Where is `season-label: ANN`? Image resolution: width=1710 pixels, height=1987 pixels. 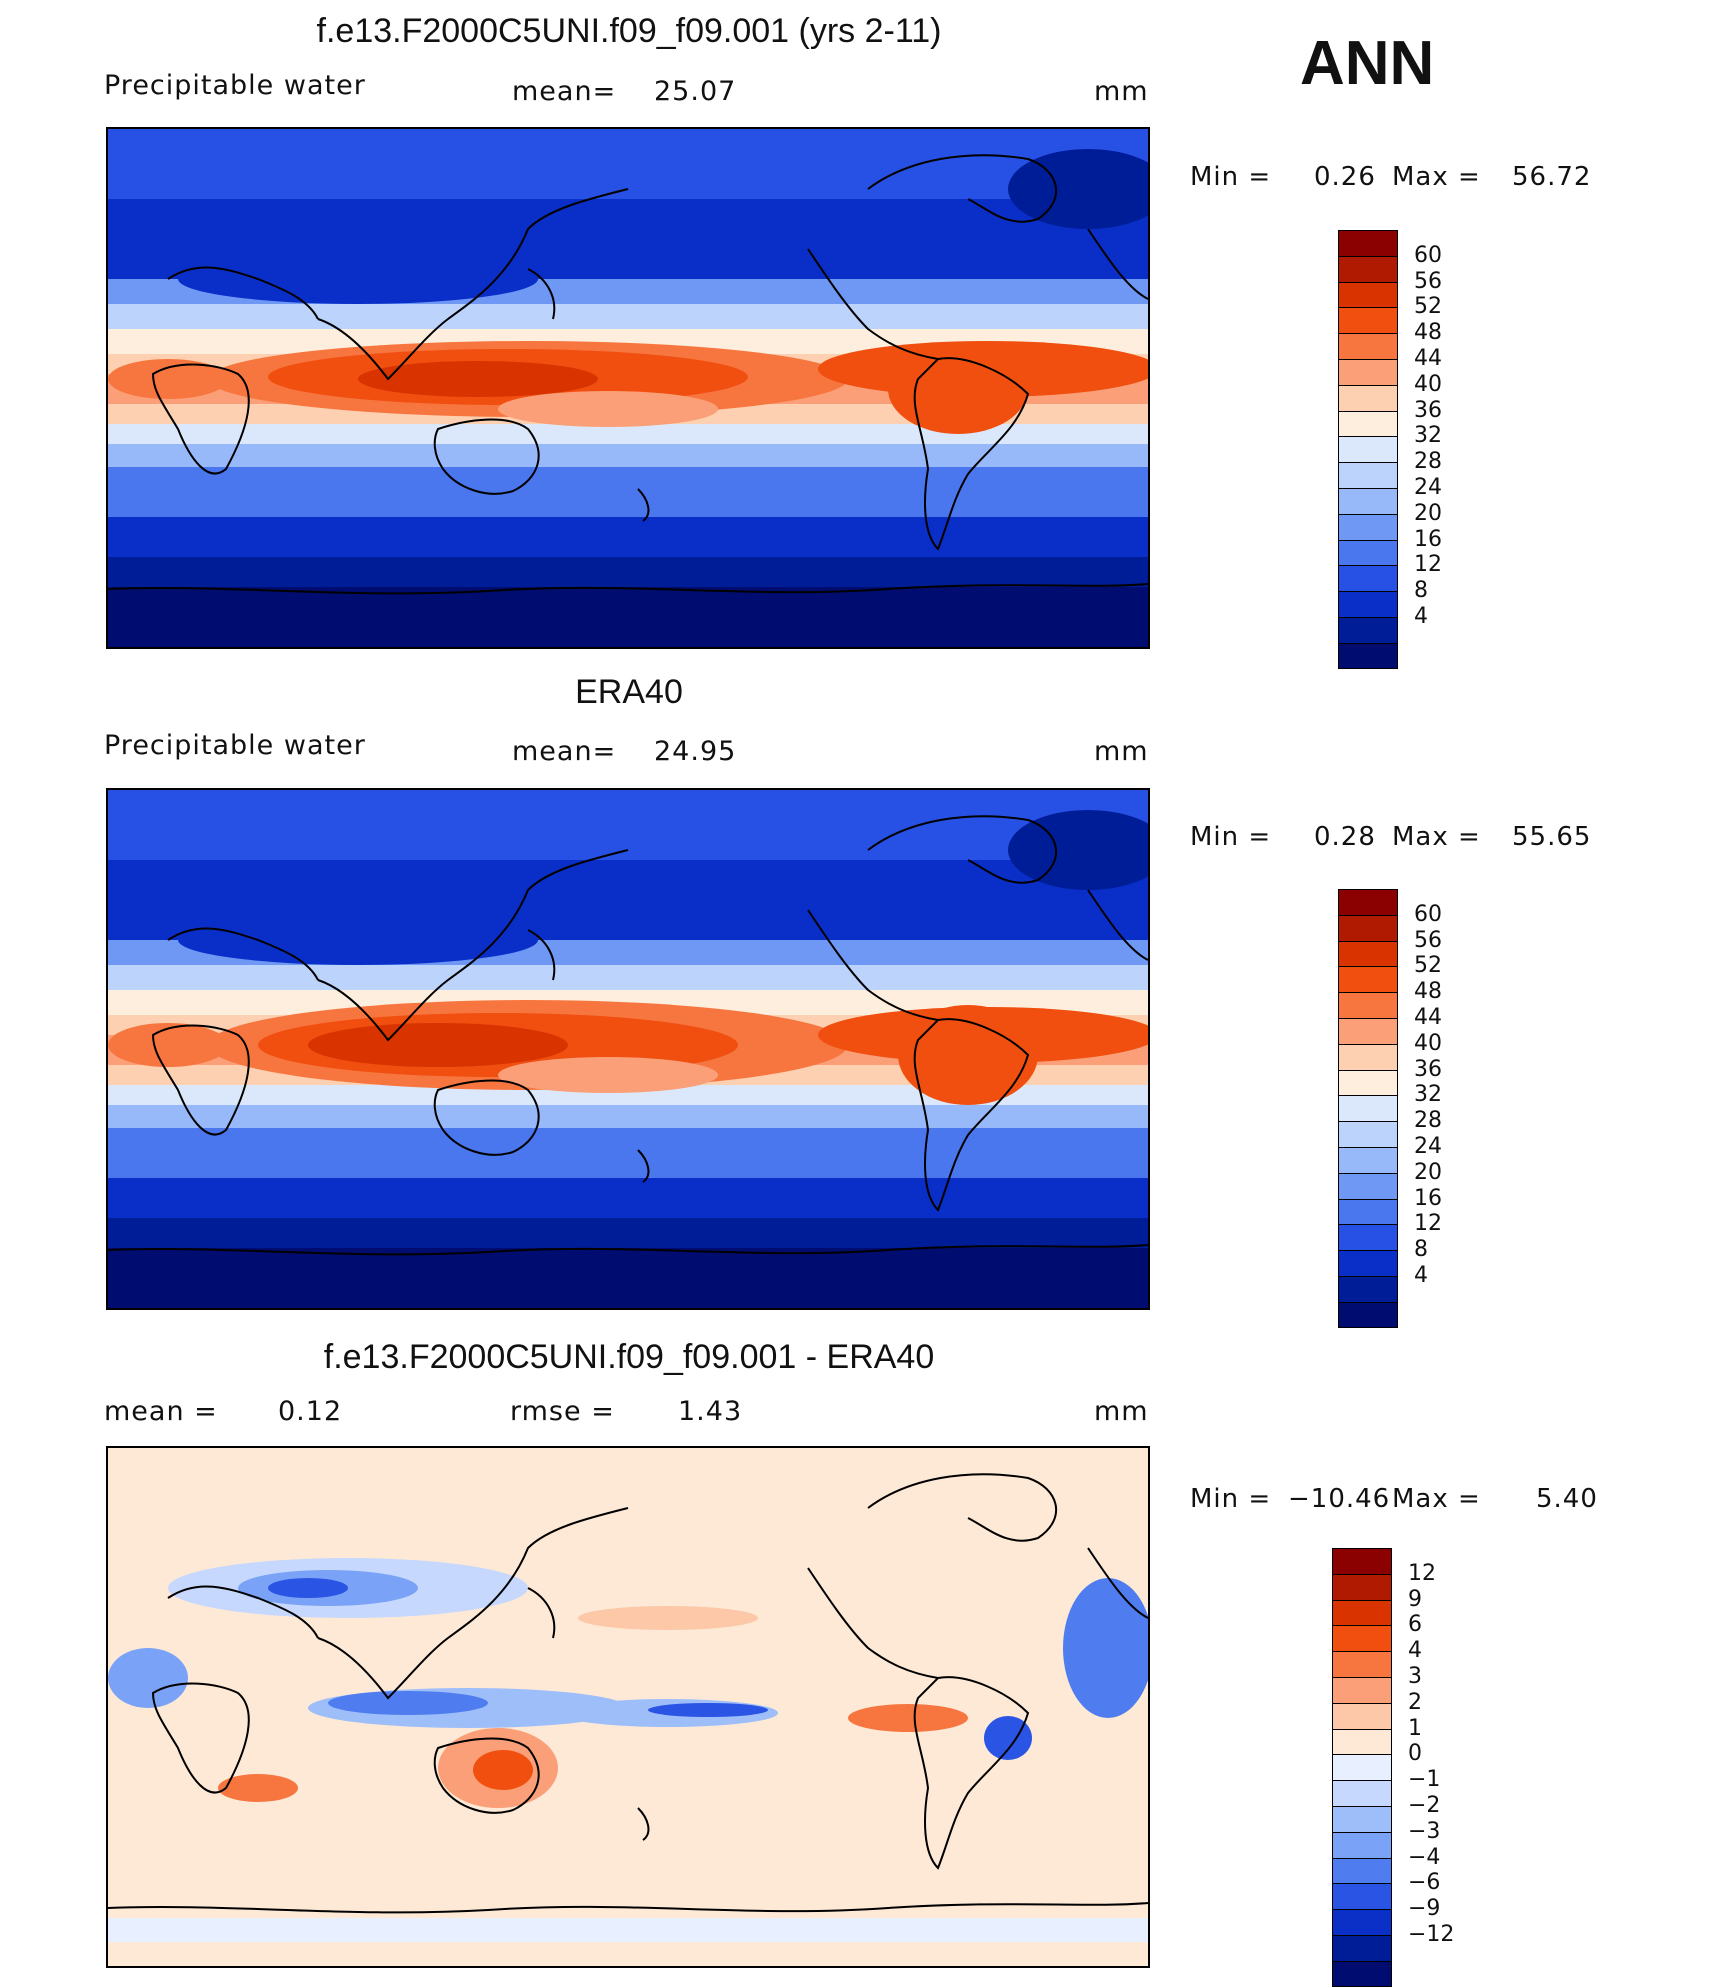 season-label: ANN is located at coordinates (1367, 63).